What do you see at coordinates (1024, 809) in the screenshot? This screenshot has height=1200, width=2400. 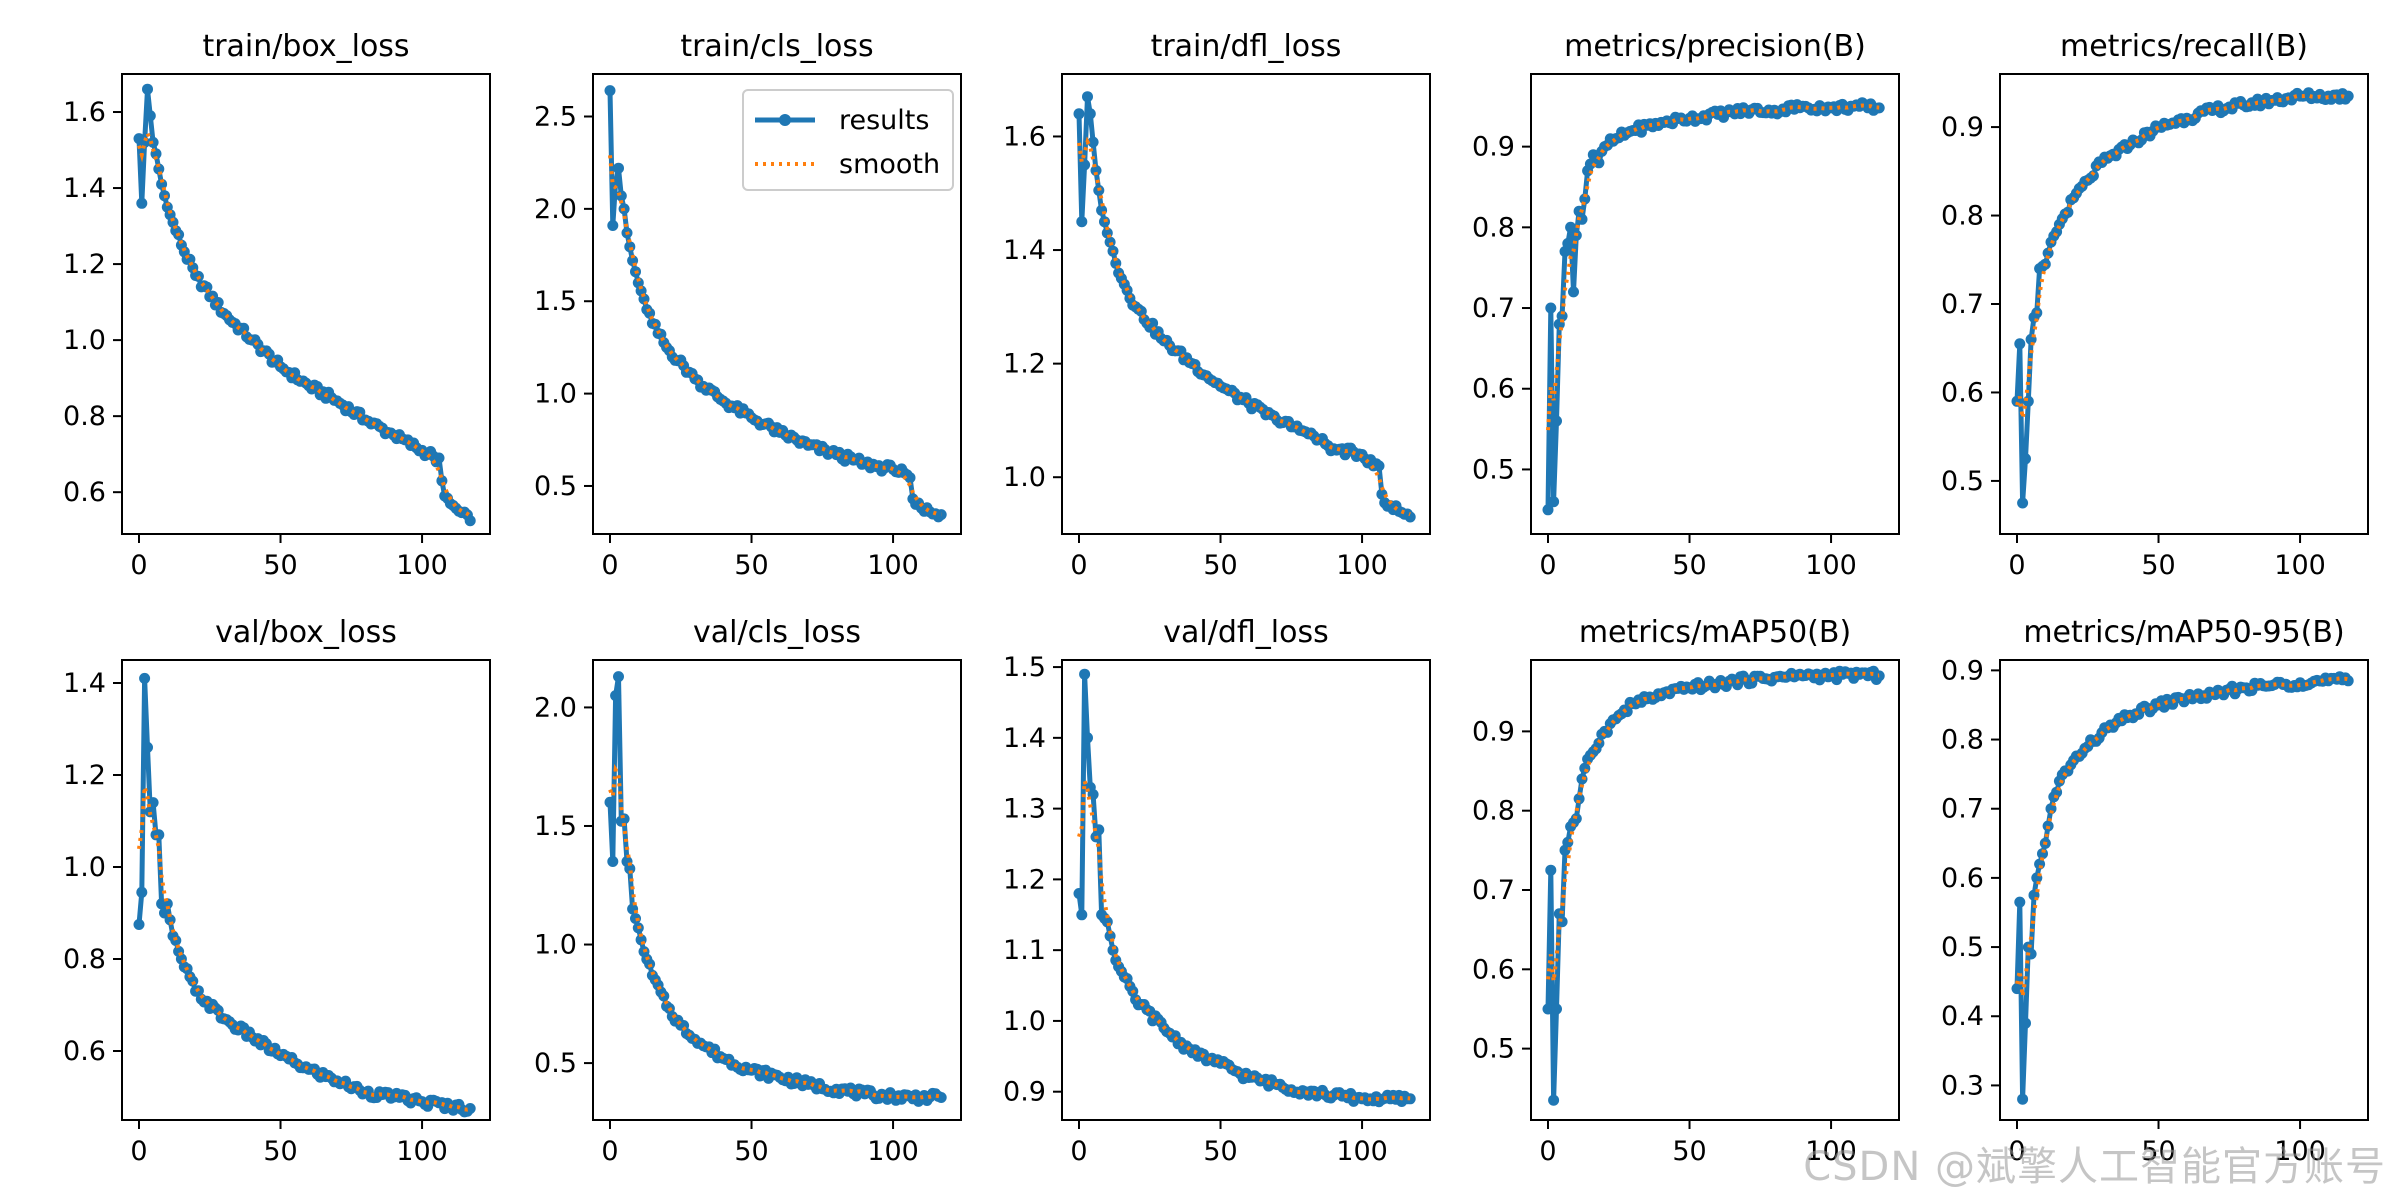 I see `y-tick-label: 1.3` at bounding box center [1024, 809].